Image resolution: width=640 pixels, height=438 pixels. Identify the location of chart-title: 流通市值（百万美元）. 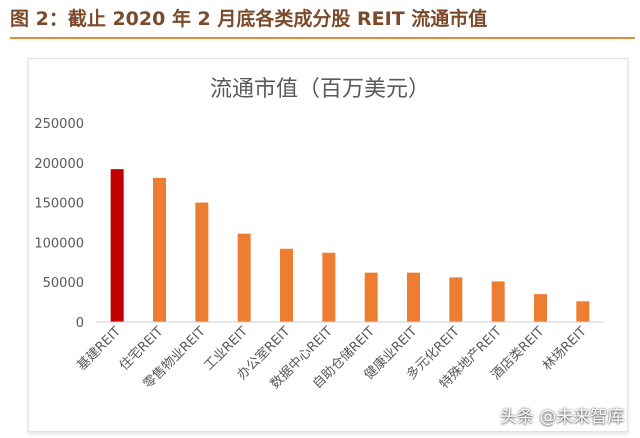
(320, 89).